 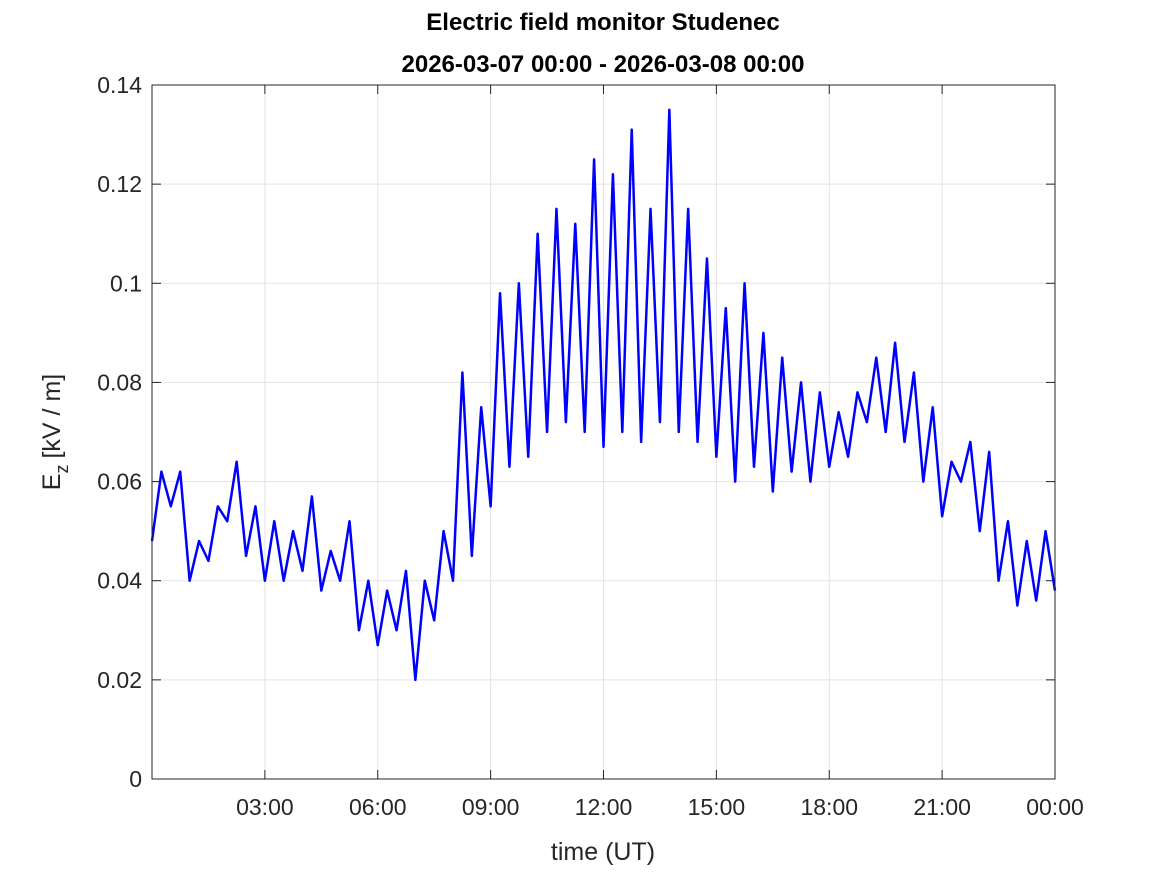 I want to click on y-axis-label: Ez [kV / m], so click(x=55, y=432).